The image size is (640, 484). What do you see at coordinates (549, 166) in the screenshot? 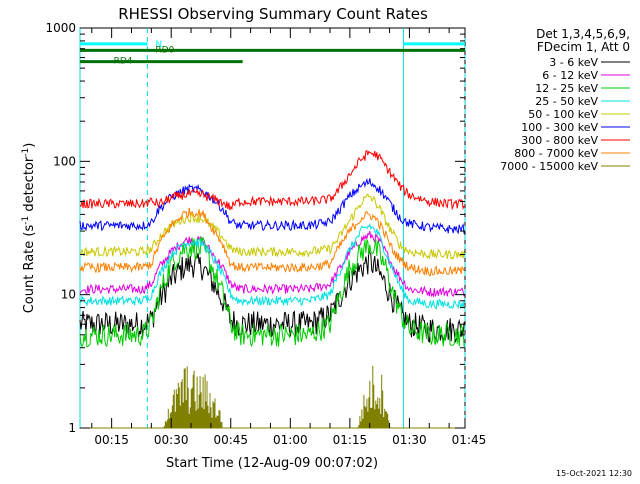
I see `legend-label-8: 7000 - 15000 keV` at bounding box center [549, 166].